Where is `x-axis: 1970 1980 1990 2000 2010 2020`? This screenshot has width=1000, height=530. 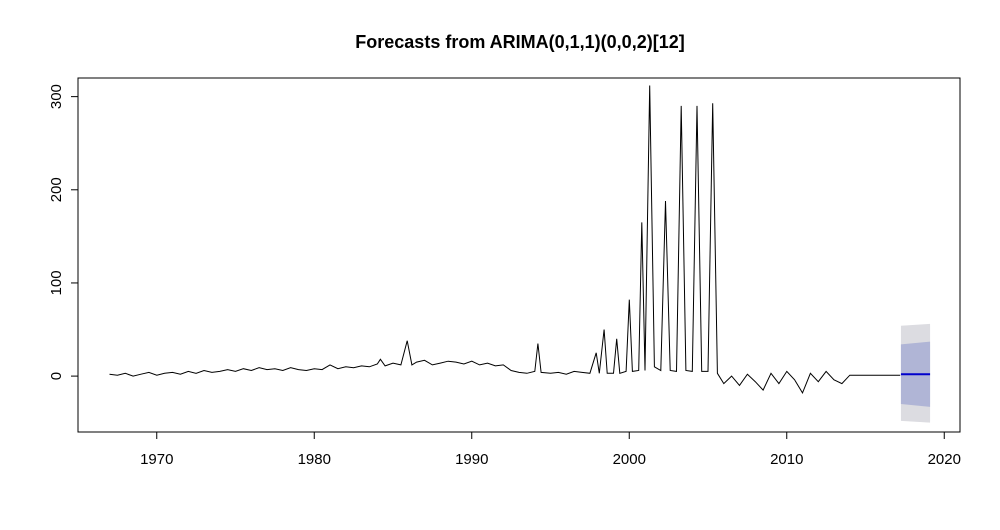
x-axis: 1970 1980 1990 2000 2010 2020 is located at coordinates (550, 449).